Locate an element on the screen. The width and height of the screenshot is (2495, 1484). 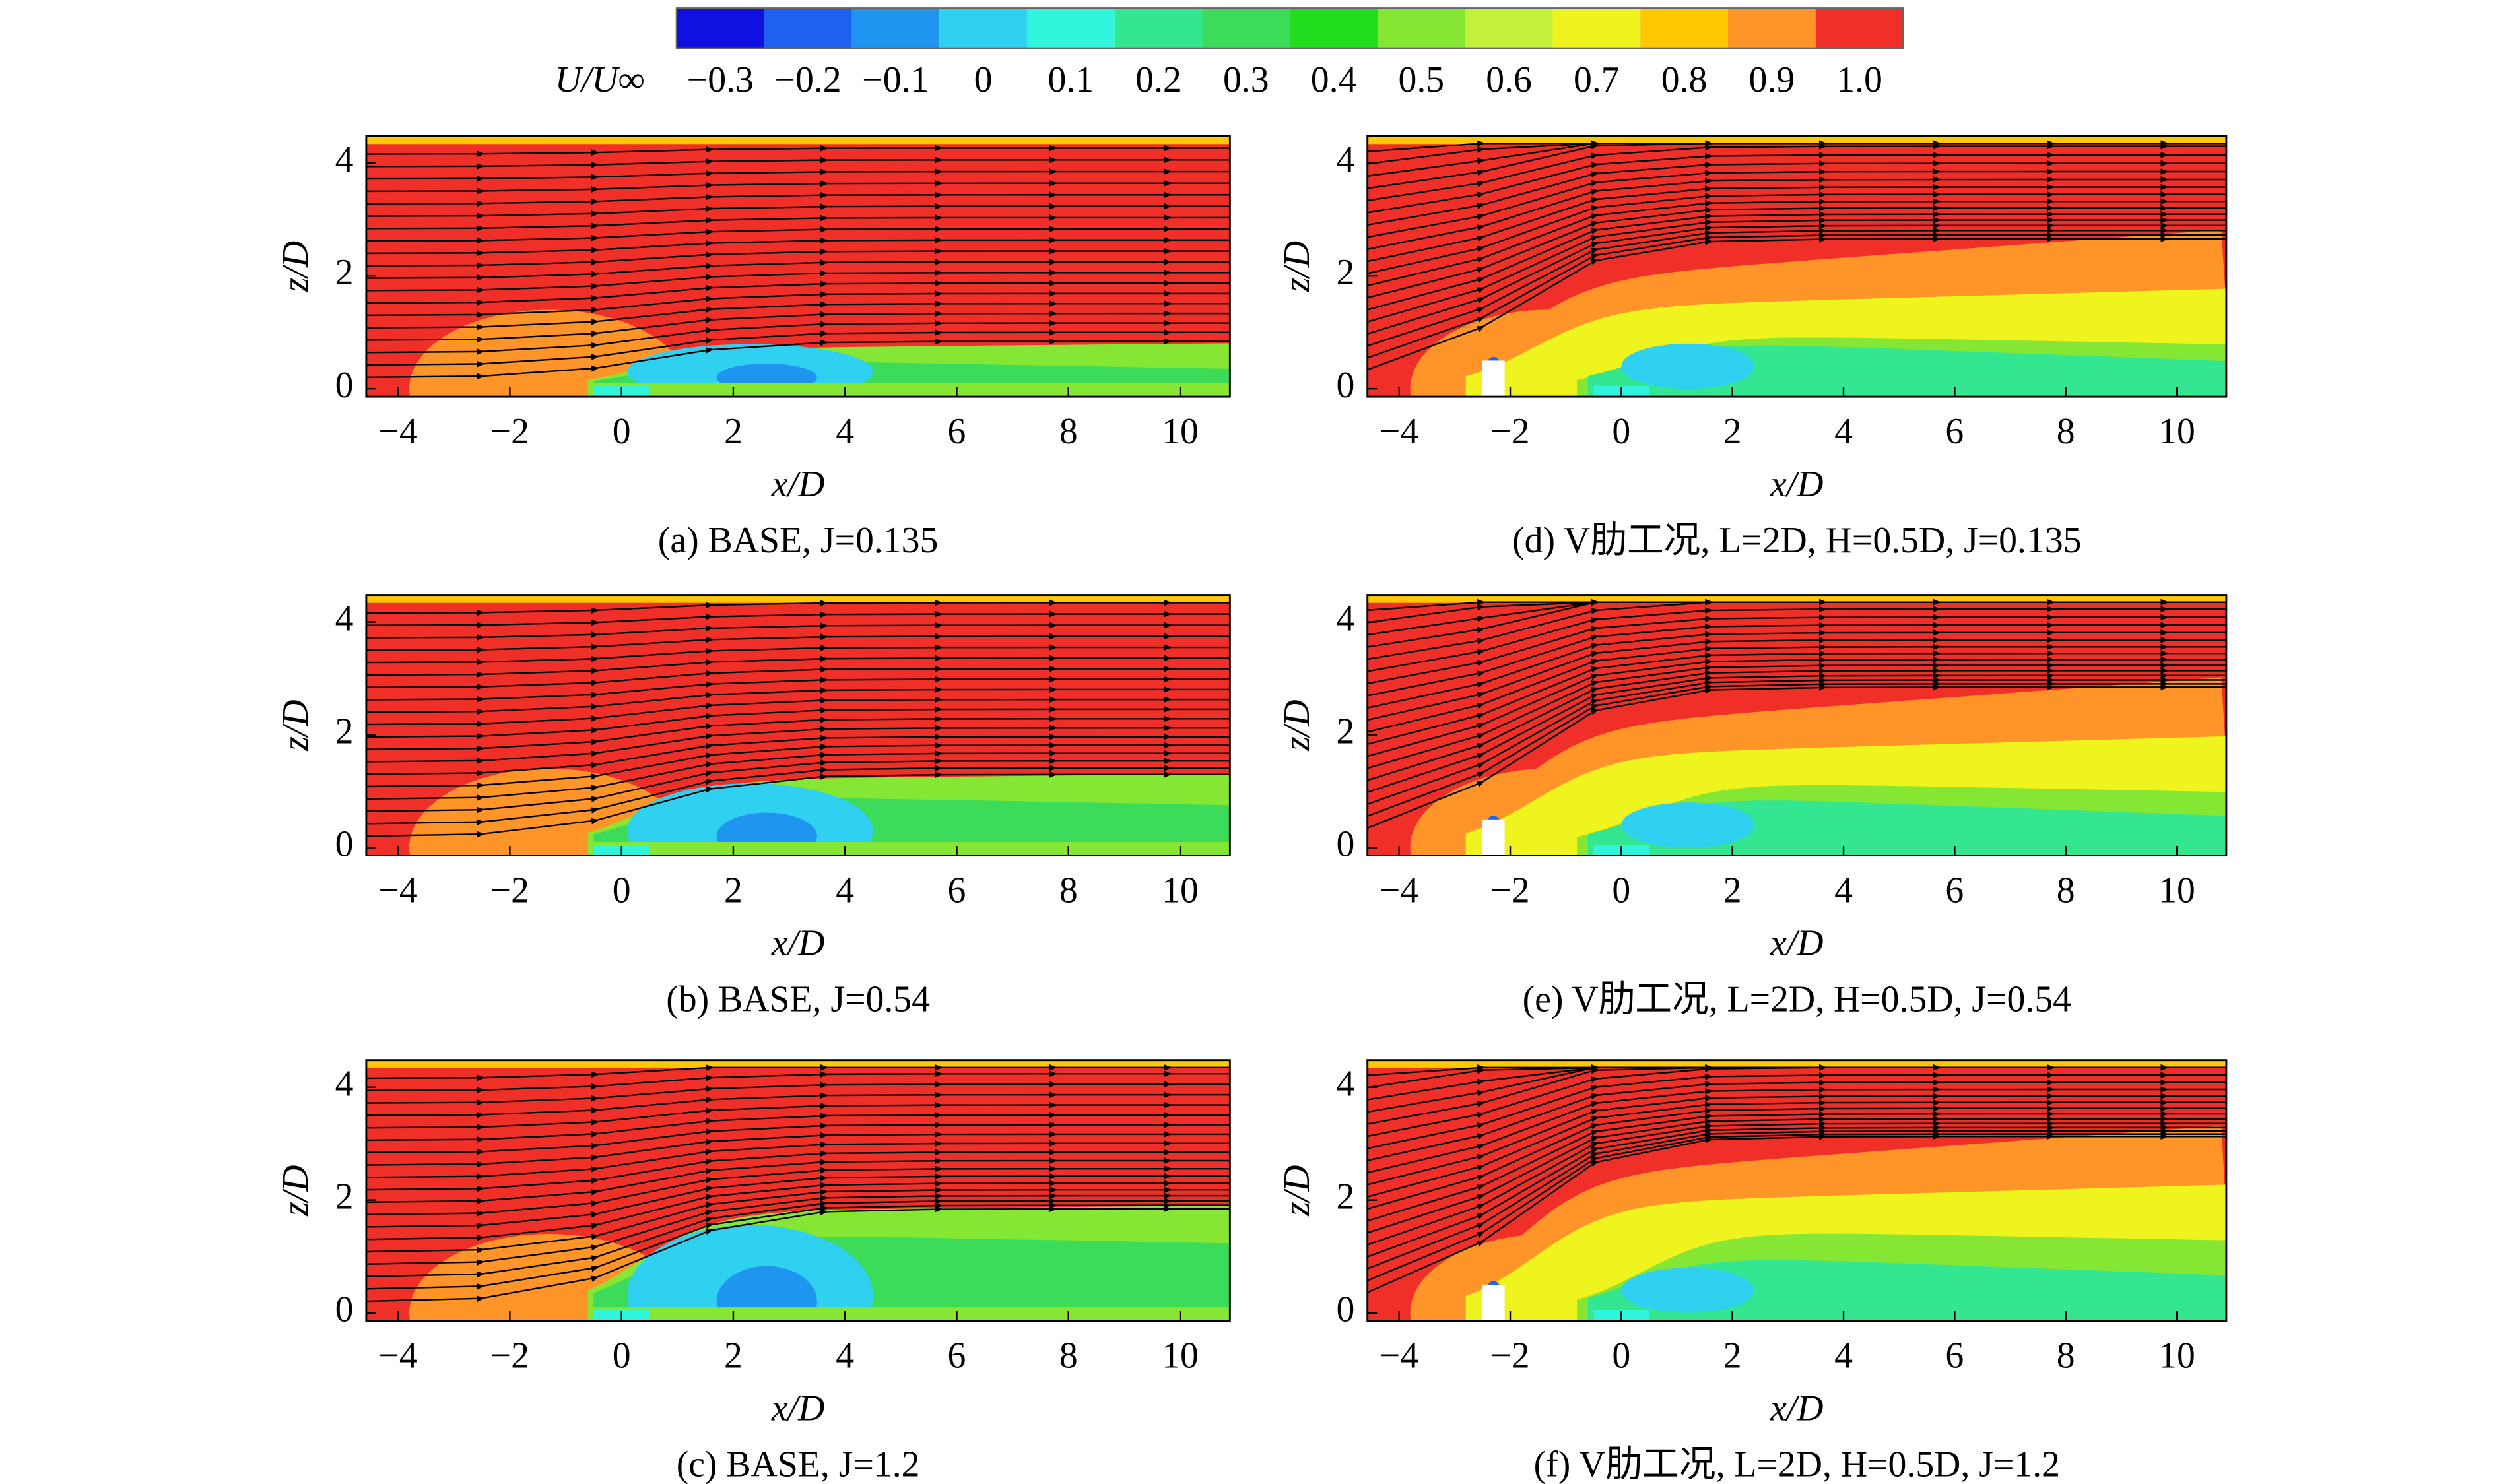
colorbar-tick-label: 0.2 is located at coordinates (1158, 79).